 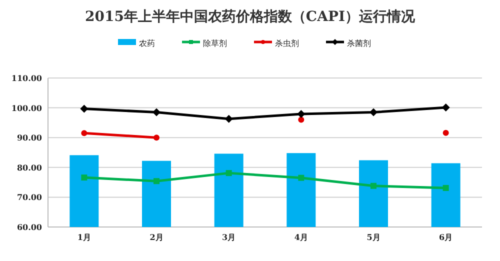 What do you see at coordinates (29, 227) in the screenshot?
I see `y-tick-label: 60.00` at bounding box center [29, 227].